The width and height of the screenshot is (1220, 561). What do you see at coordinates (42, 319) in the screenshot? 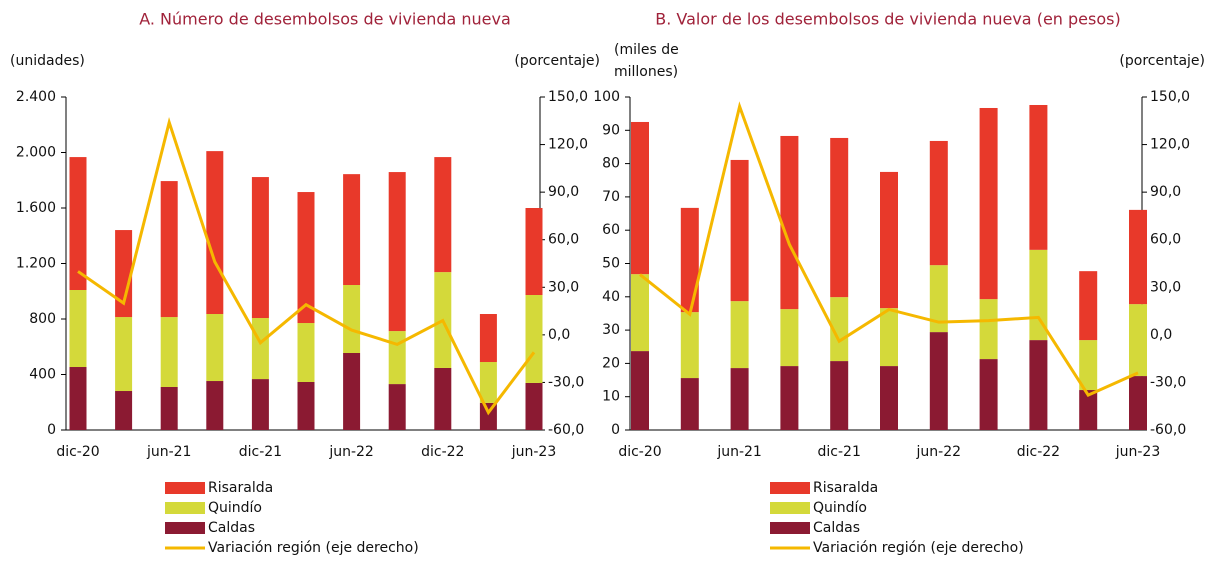
I see `y-tick-label: 800` at bounding box center [42, 319].